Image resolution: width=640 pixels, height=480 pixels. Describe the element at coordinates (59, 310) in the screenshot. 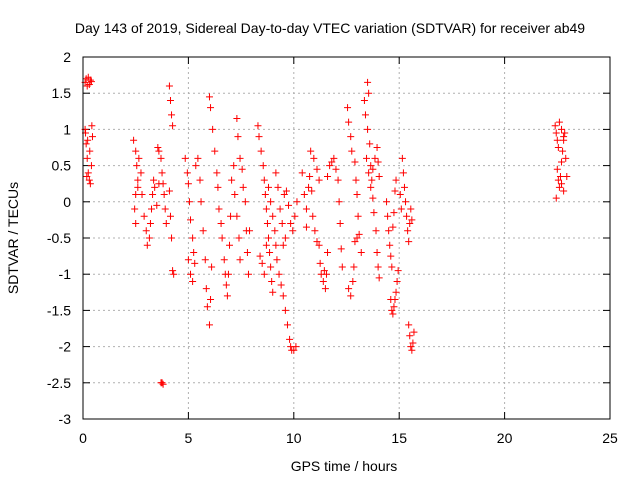

I see `y-tick-label: -1.5` at that location.